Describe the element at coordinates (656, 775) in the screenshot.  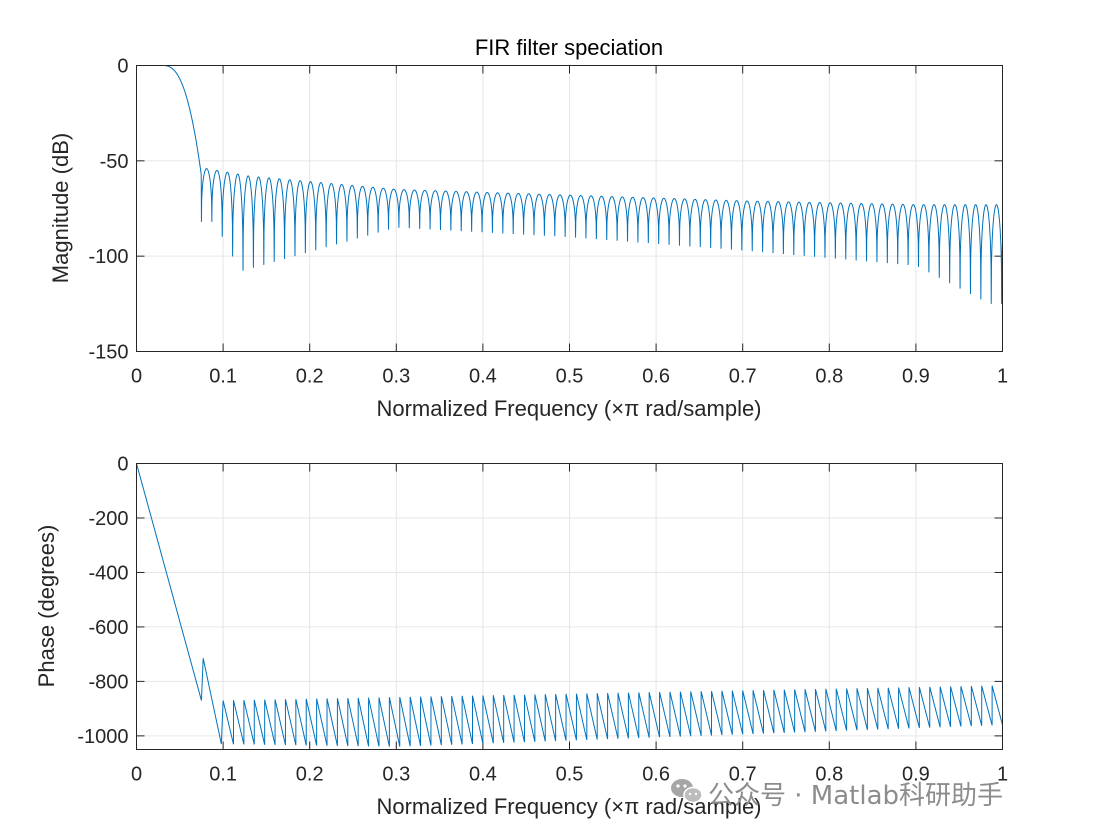
I see `phase-x-tick-label: 0.6` at that location.